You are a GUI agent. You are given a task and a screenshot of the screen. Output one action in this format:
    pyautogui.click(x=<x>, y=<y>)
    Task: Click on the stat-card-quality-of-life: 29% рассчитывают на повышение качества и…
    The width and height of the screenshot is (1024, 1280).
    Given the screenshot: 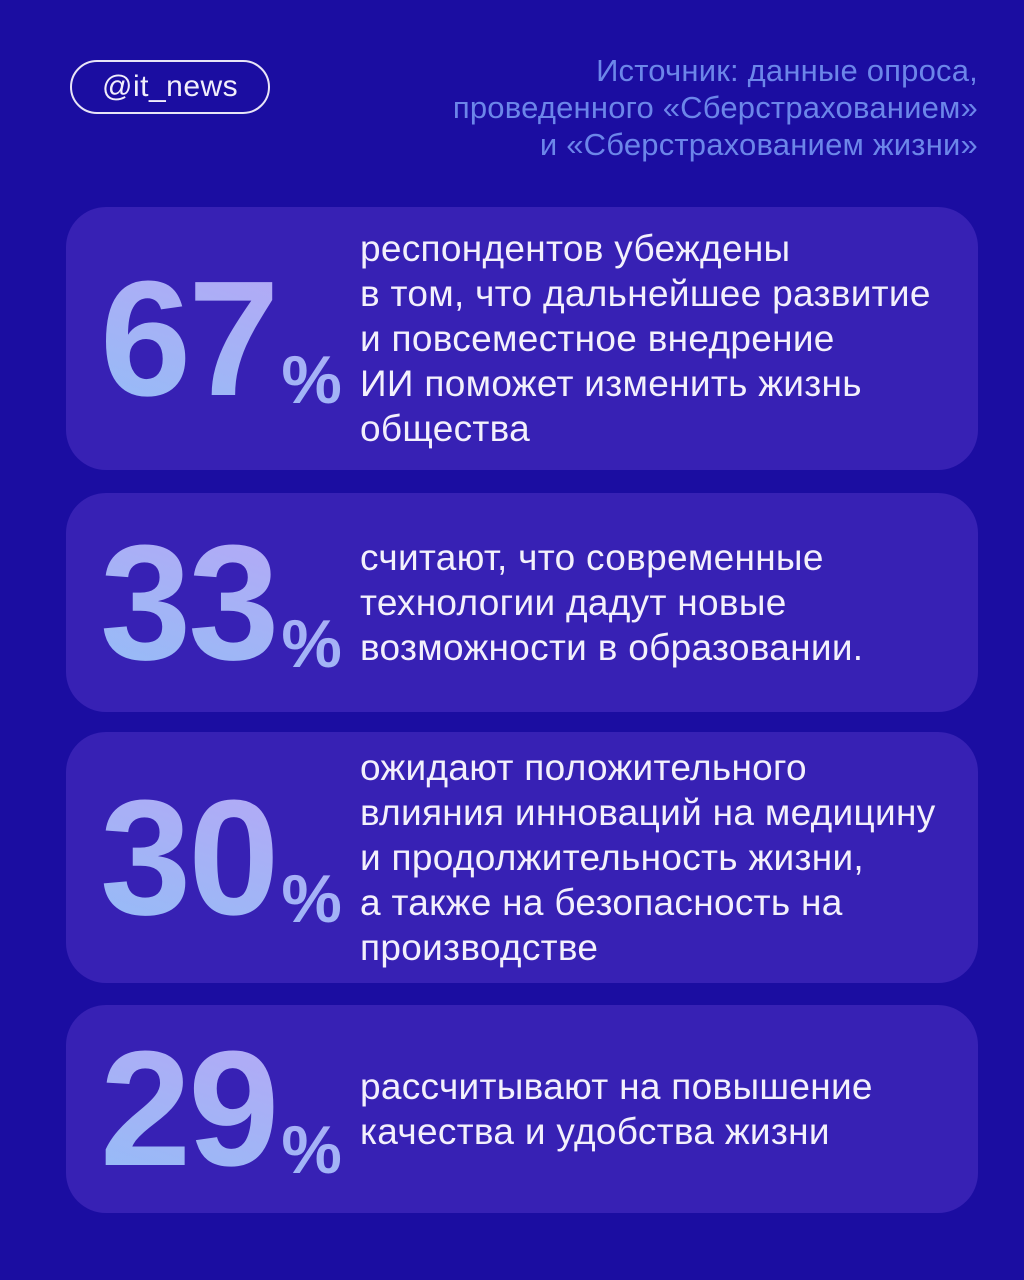 What is the action you would take?
    pyautogui.click(x=522, y=1109)
    